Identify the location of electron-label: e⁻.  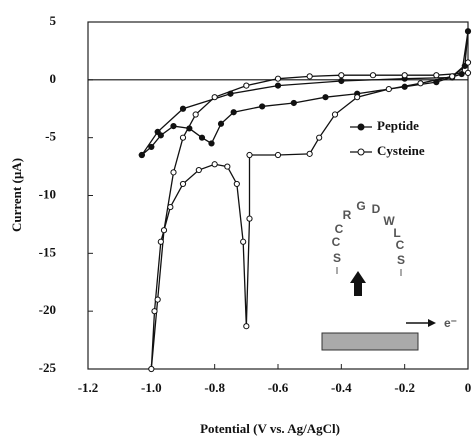
(450, 323).